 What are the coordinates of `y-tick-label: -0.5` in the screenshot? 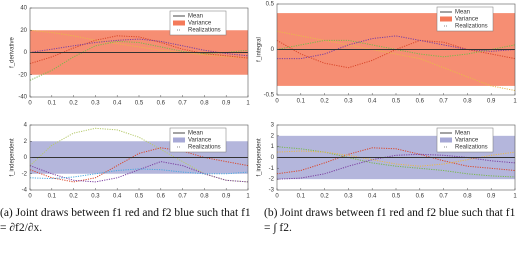 It's located at (269, 96).